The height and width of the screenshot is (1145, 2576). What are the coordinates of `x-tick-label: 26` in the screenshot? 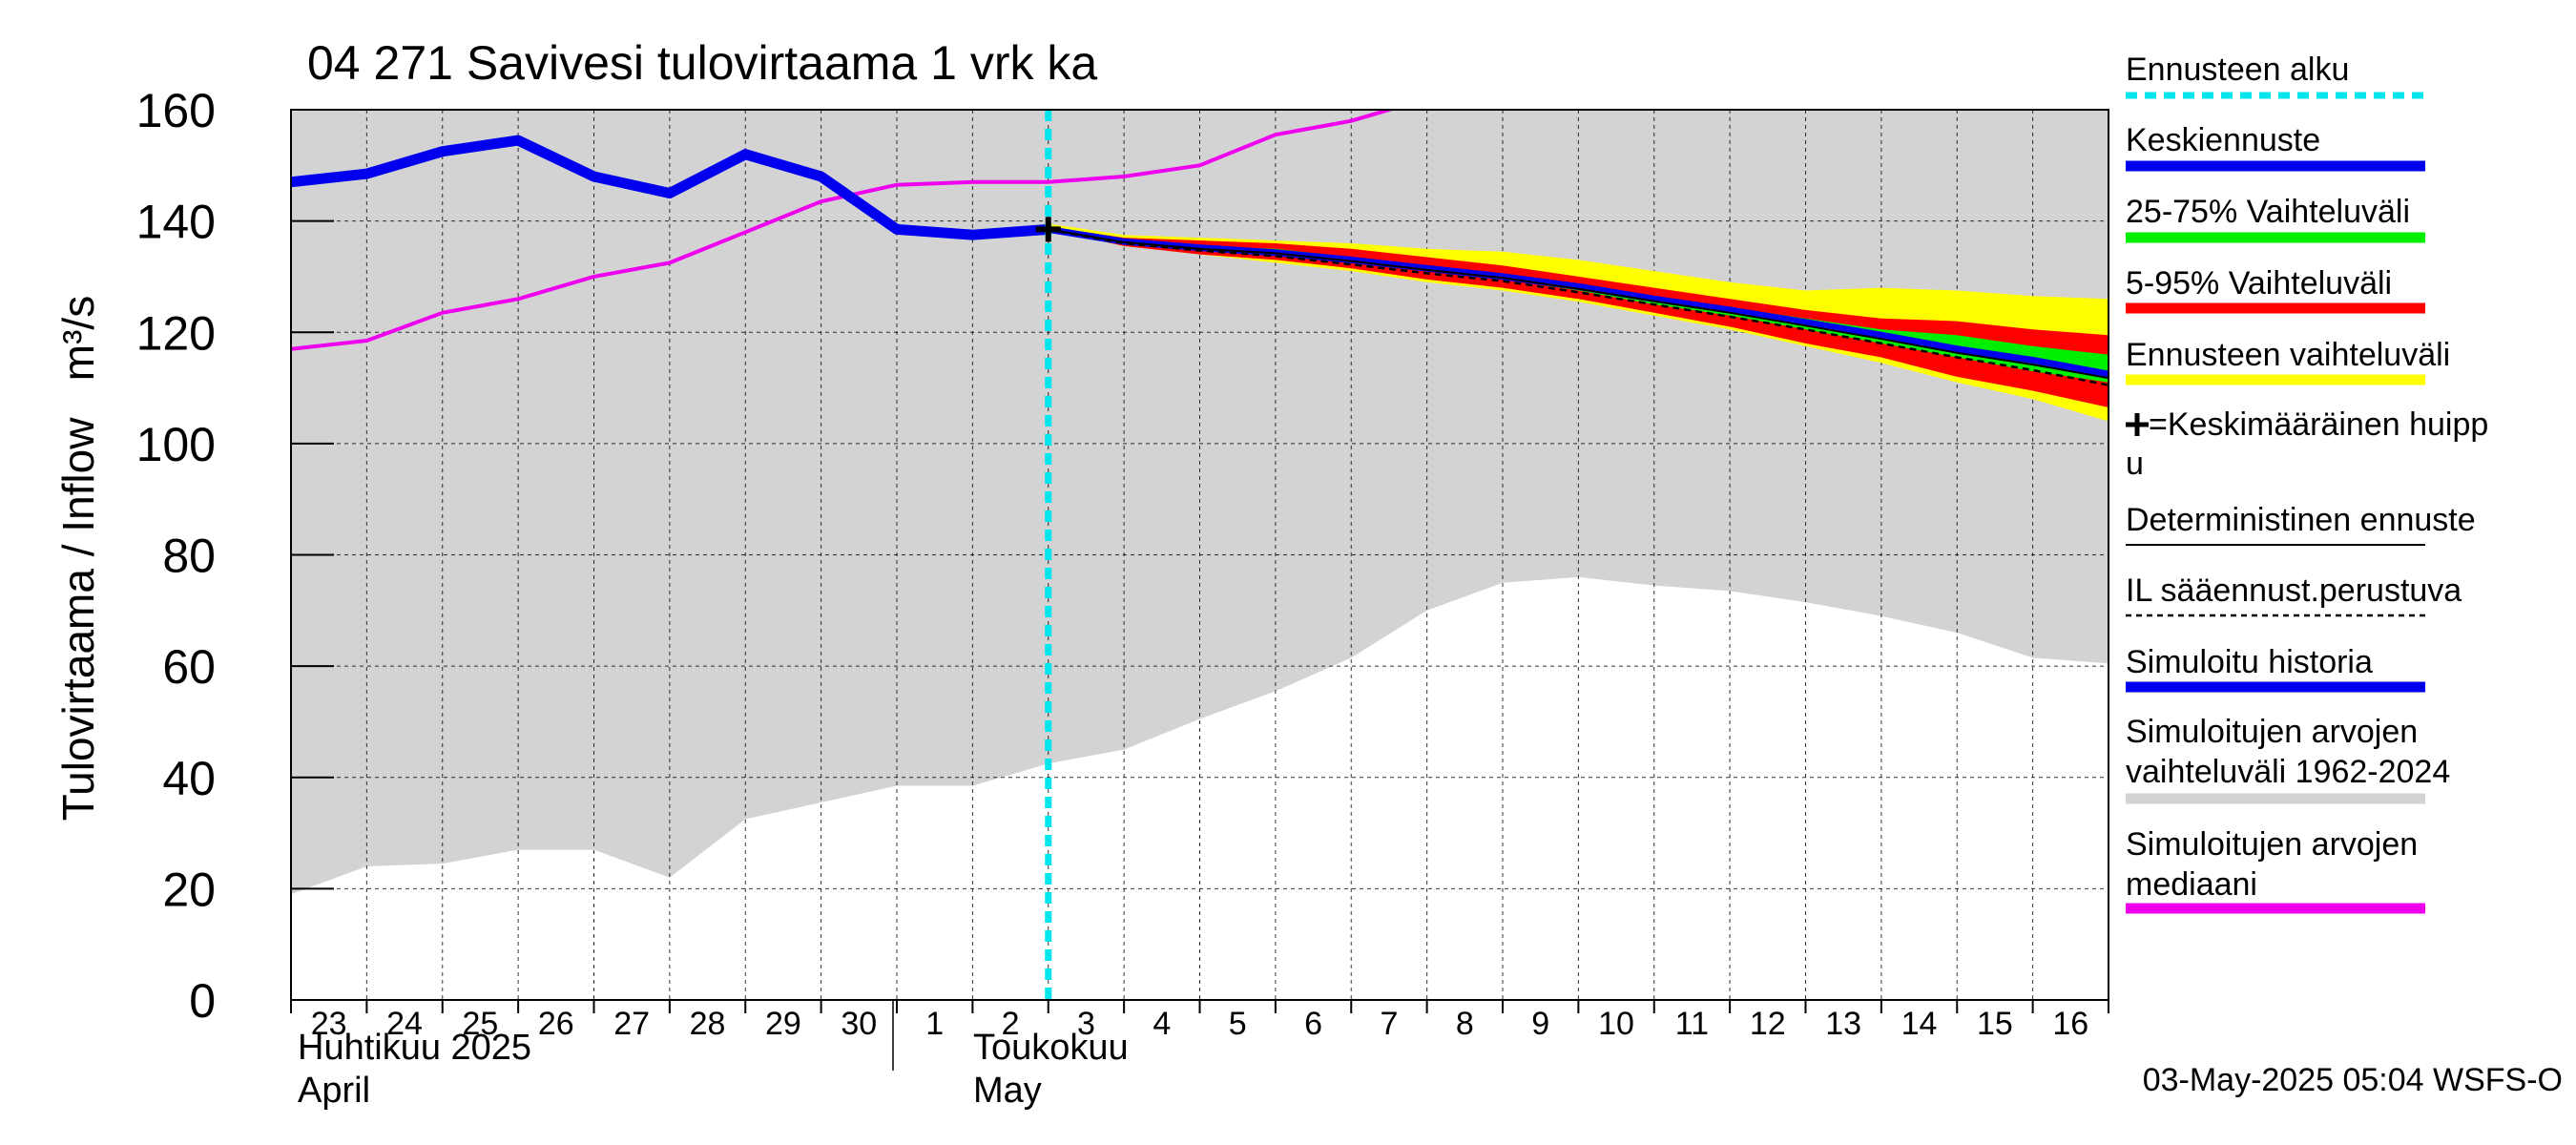 It's located at (556, 1024).